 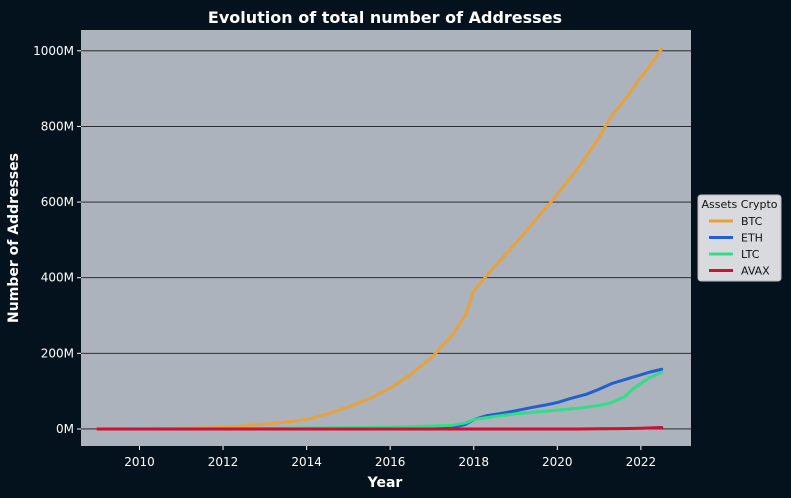 What do you see at coordinates (57, 278) in the screenshot?
I see `y-tick-label: 400M` at bounding box center [57, 278].